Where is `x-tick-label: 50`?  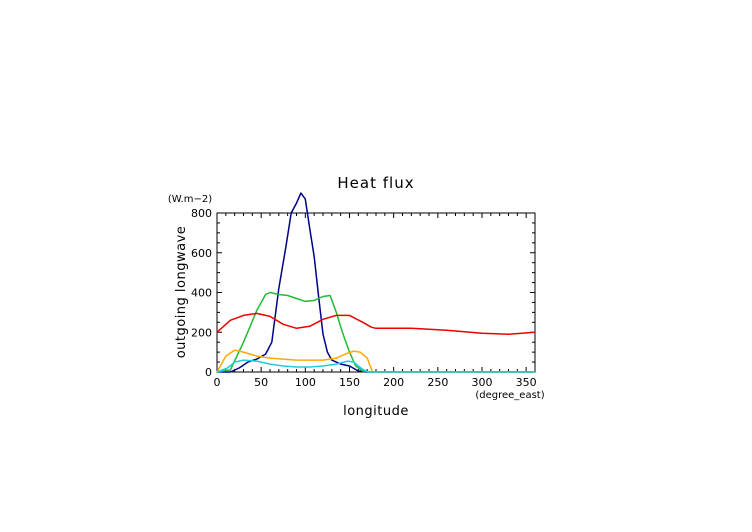
x-tick-label: 50 is located at coordinates (261, 382).